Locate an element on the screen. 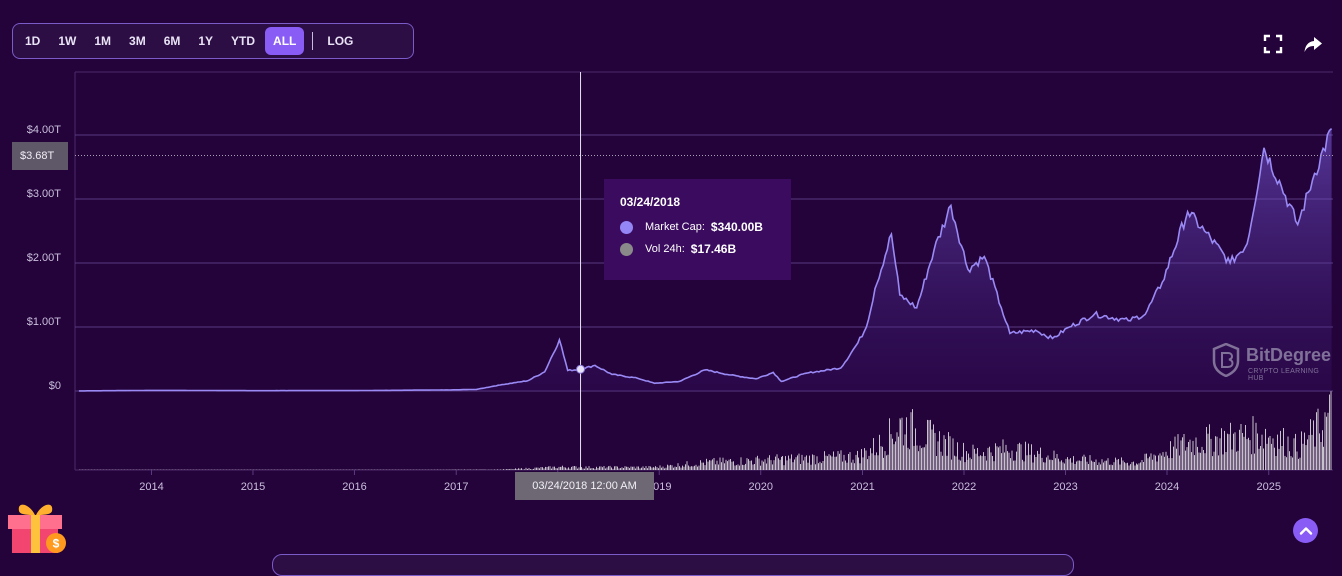  y-tick-label: $3.00T is located at coordinates (44, 194).